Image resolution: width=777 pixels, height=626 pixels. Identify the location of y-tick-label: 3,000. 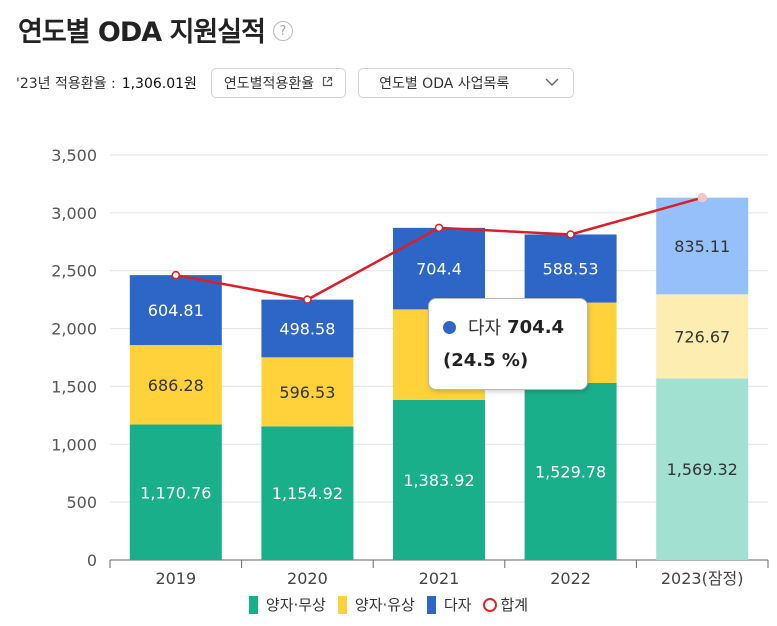
(74, 213).